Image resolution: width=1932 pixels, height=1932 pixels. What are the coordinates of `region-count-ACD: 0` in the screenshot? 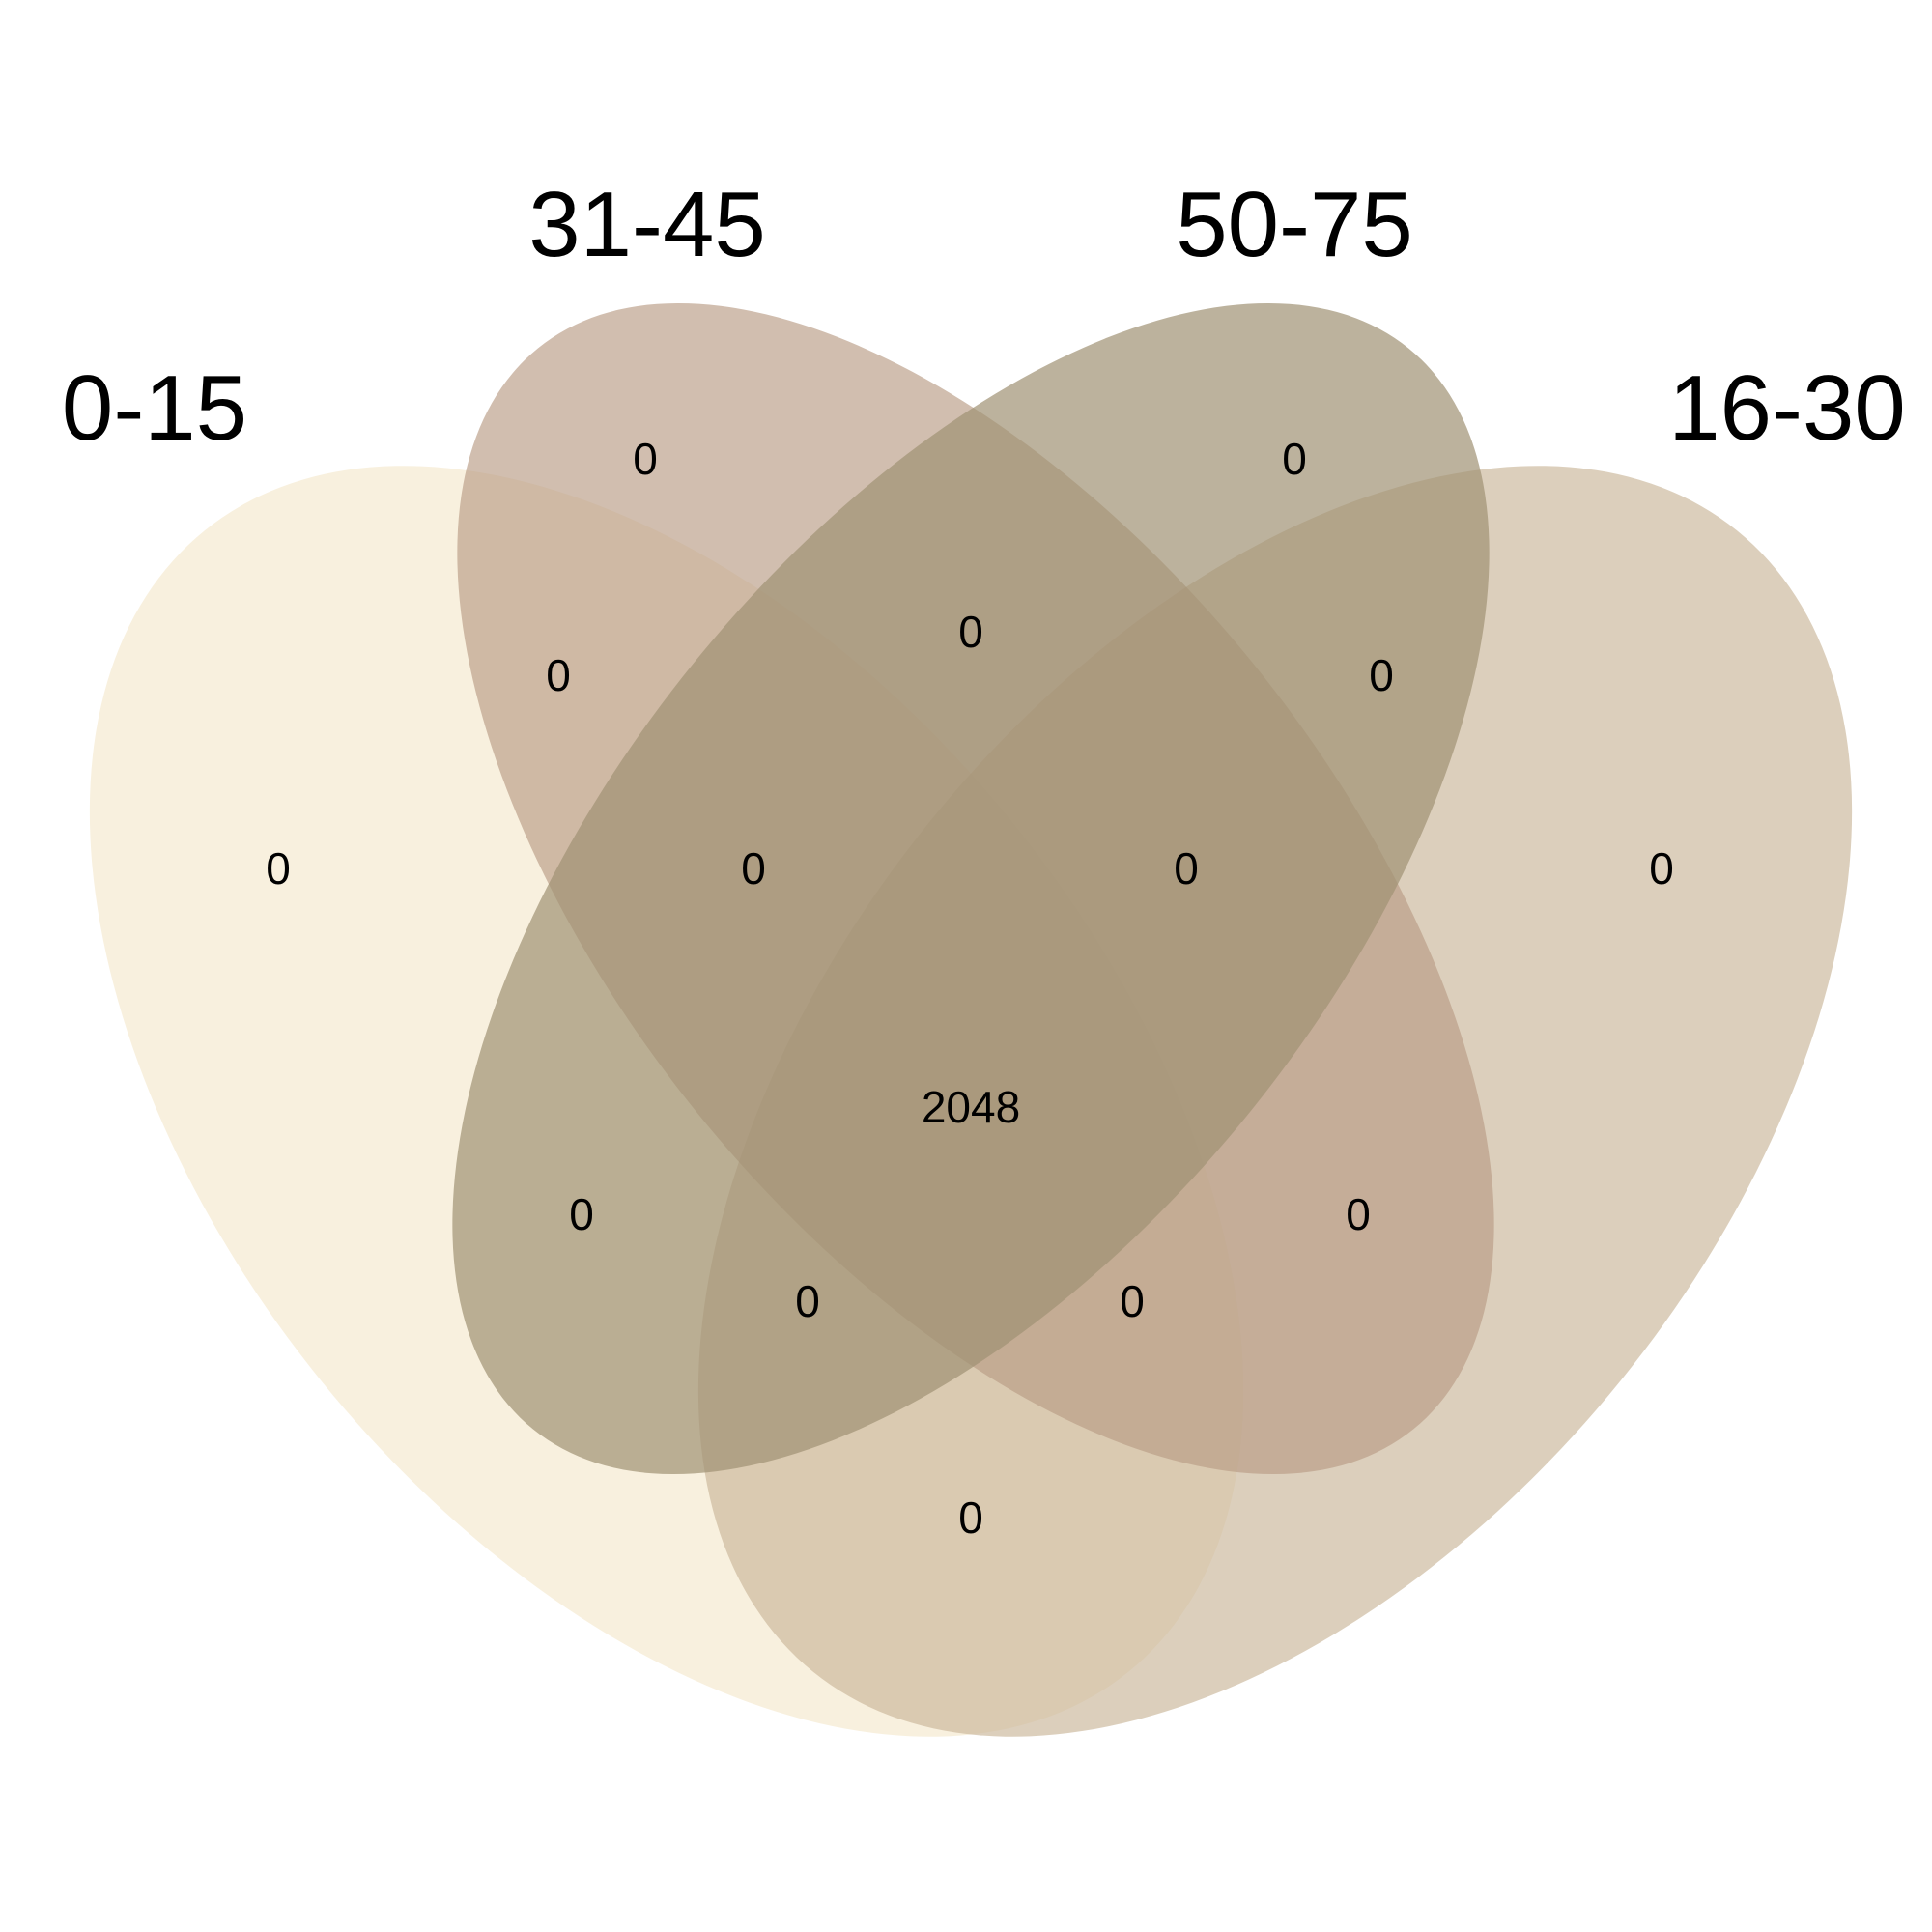 It's located at (807, 1301).